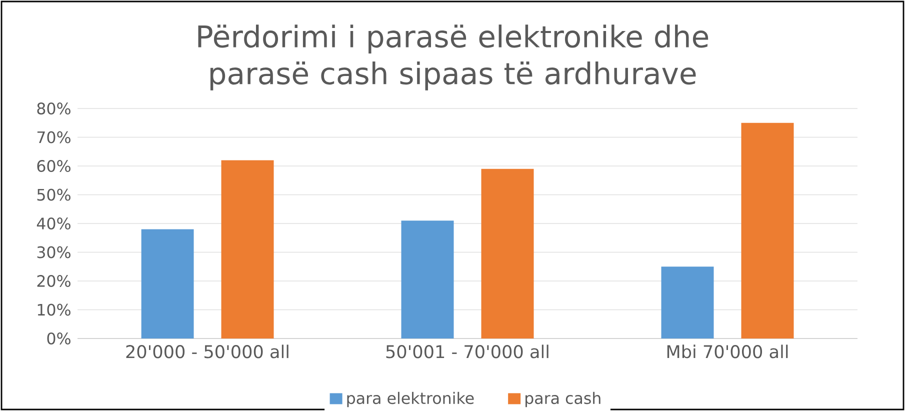  What do you see at coordinates (467, 351) in the screenshot?
I see `x-tick-label: 50'001 - 70'000 all` at bounding box center [467, 351].